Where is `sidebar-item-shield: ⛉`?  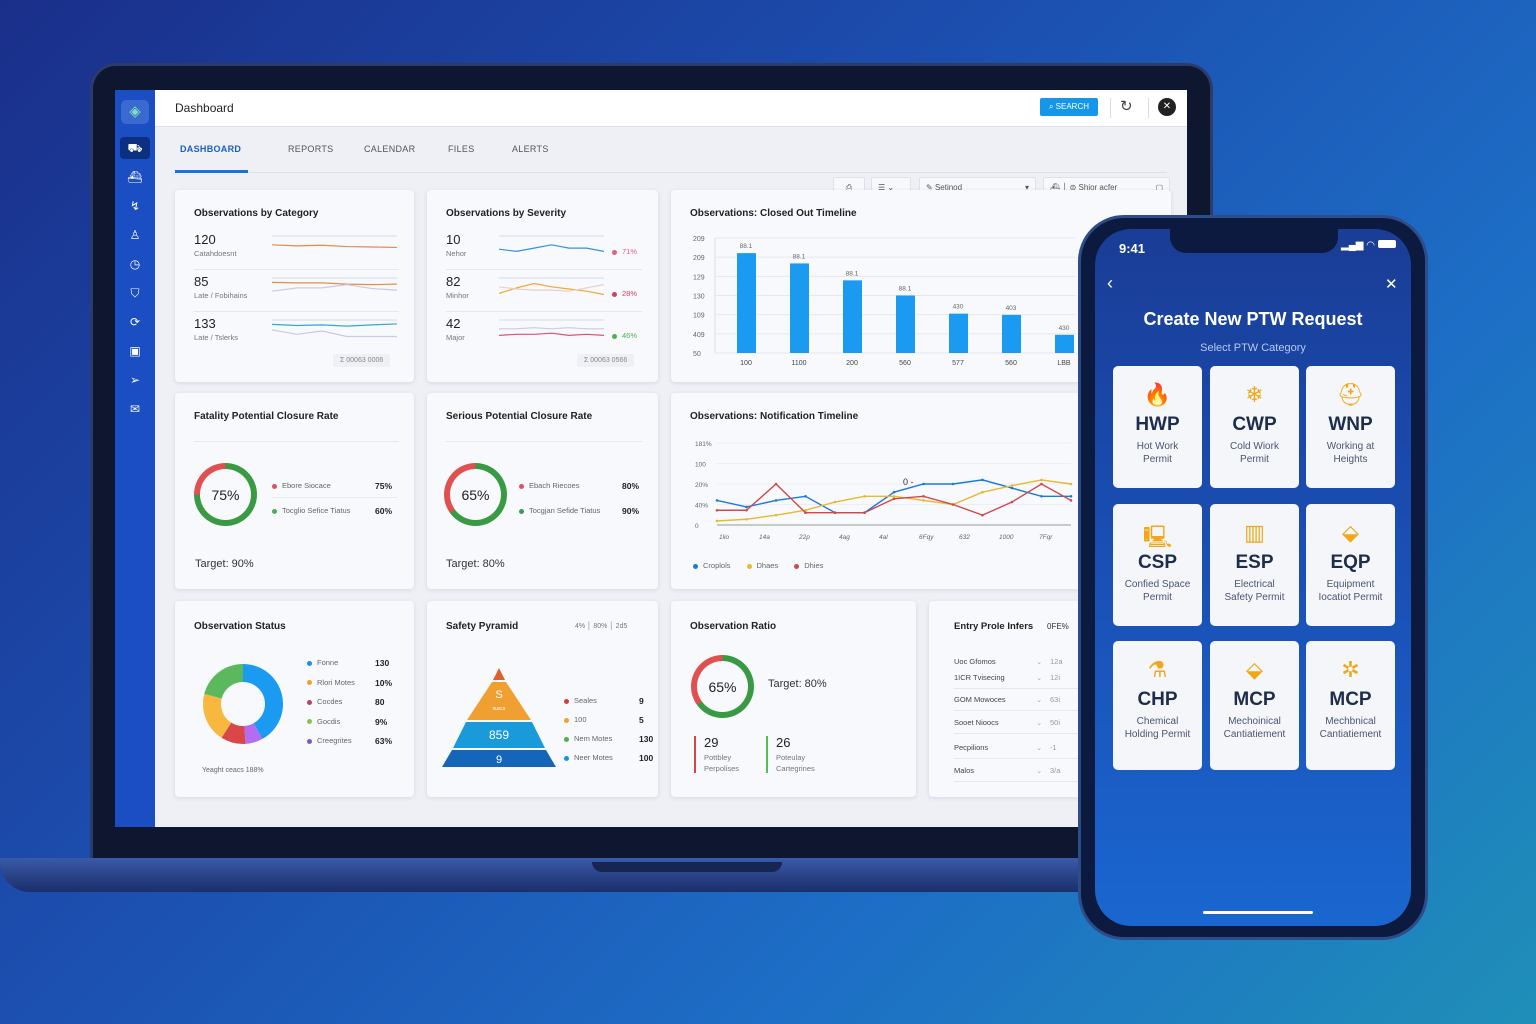 sidebar-item-shield: ⛉ is located at coordinates (135, 293).